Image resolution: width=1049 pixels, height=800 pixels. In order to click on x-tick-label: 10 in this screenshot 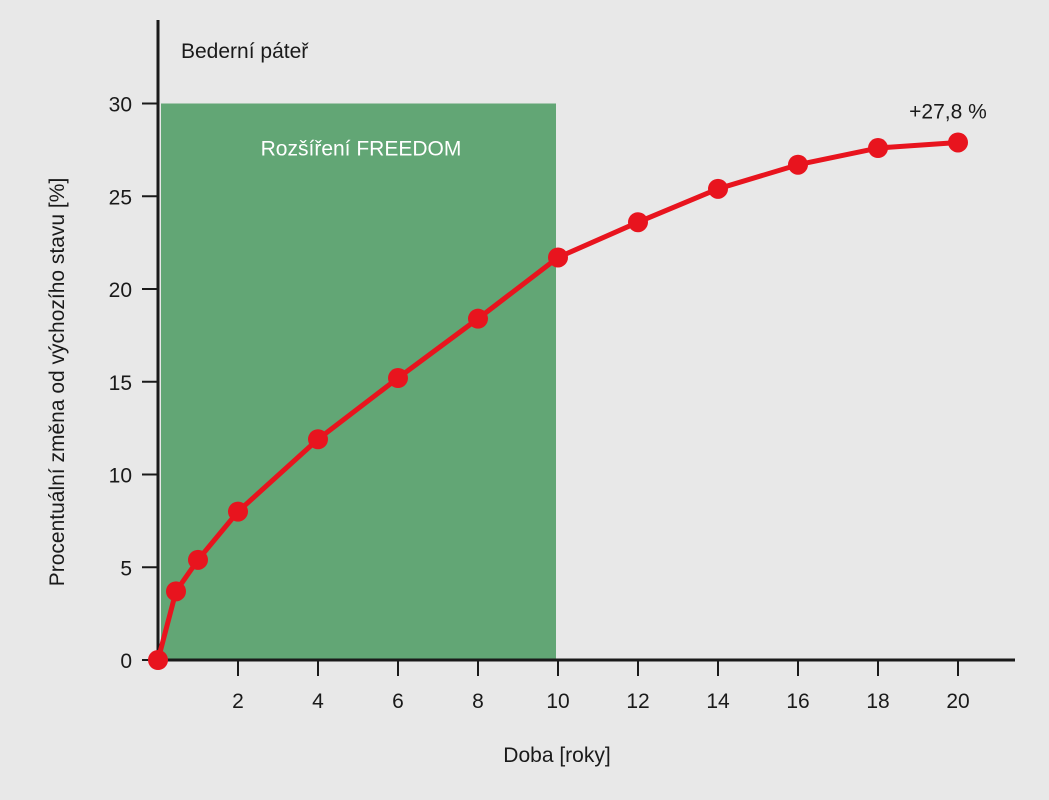, I will do `click(557, 701)`.